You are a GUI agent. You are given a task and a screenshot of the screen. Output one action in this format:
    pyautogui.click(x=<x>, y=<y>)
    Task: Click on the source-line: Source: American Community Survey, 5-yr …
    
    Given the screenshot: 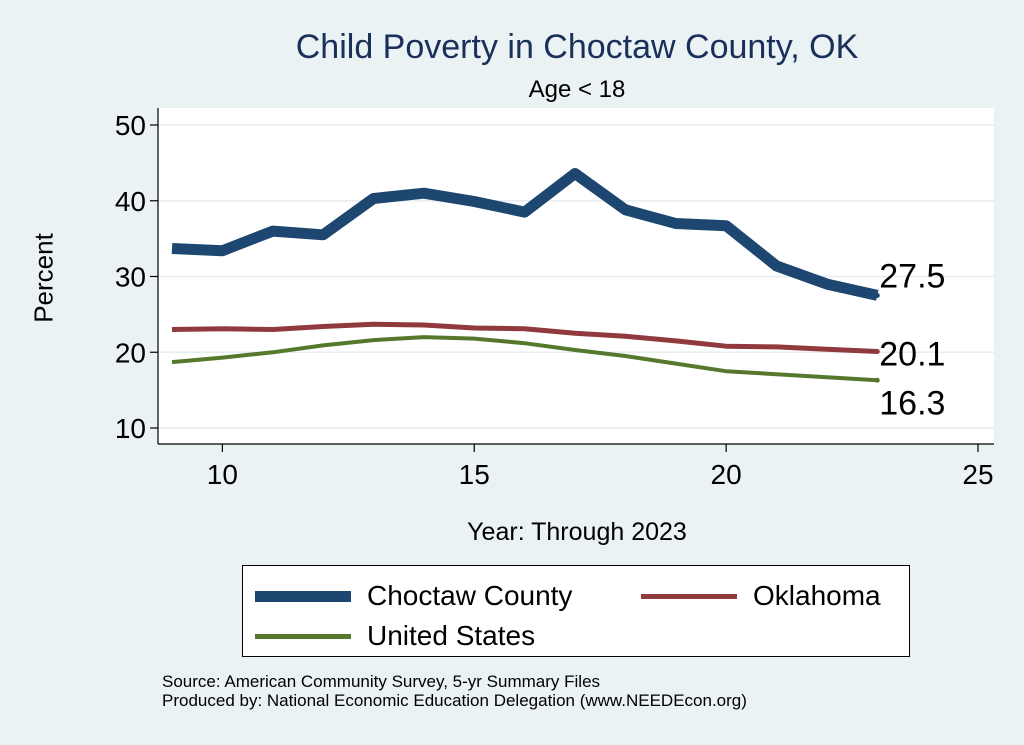 What is the action you would take?
    pyautogui.click(x=381, y=681)
    